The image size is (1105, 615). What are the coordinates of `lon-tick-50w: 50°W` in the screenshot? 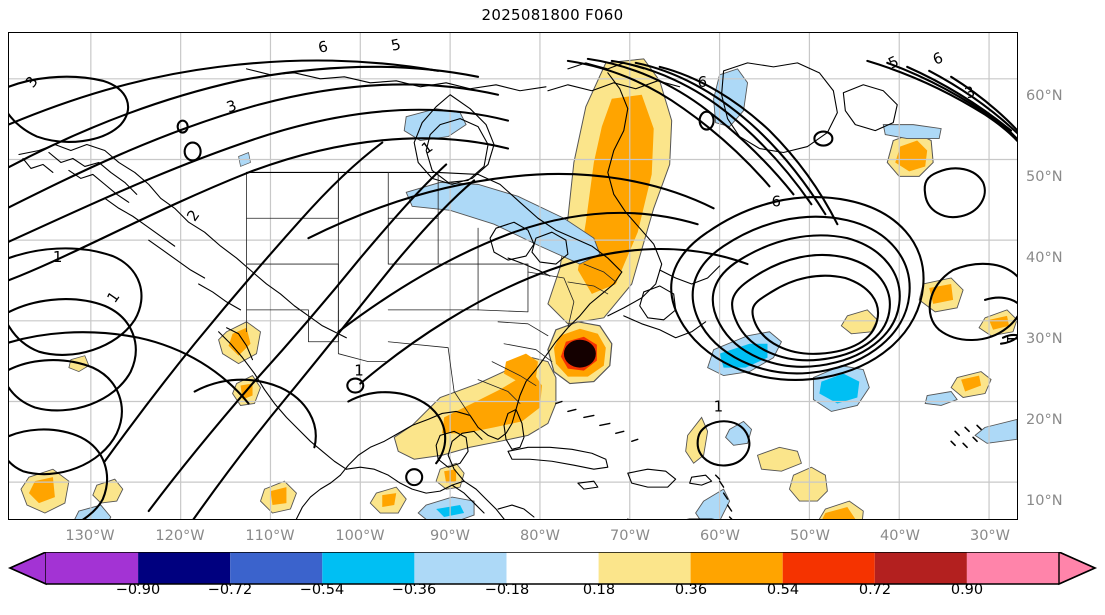 It's located at (810, 536).